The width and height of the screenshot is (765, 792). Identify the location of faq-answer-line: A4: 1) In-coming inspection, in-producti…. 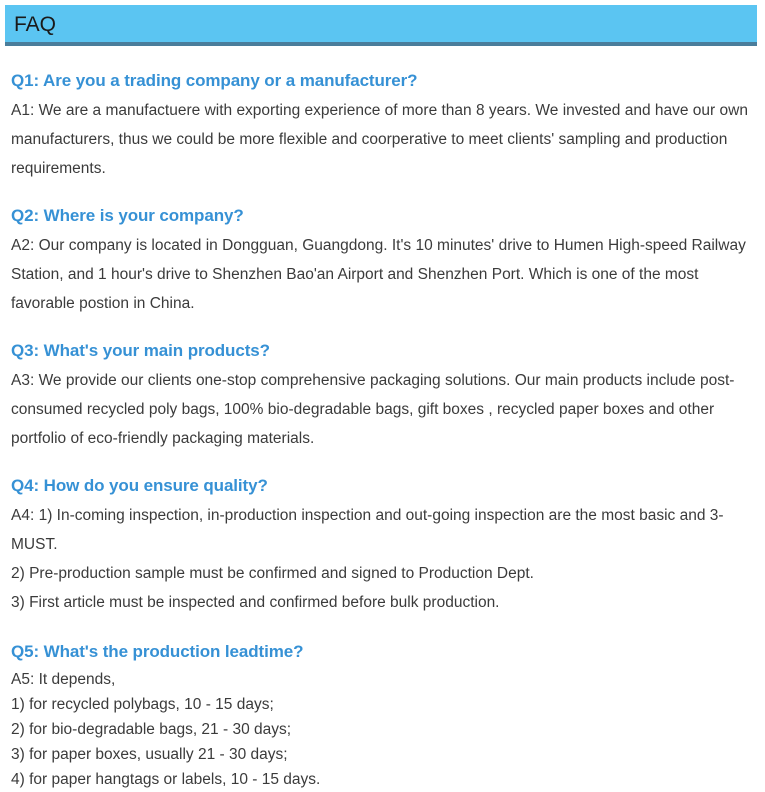
(367, 530).